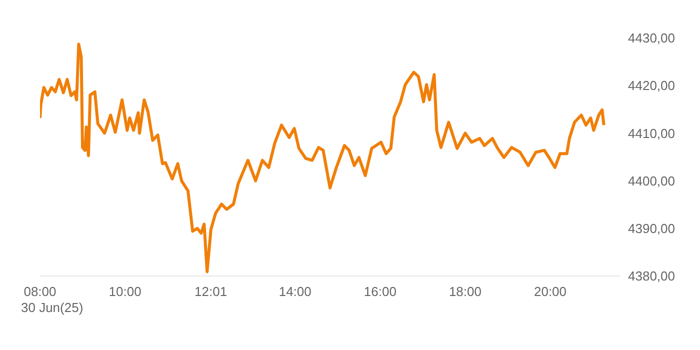 This screenshot has height=350, width=700. I want to click on x-tick-label: 12:01, so click(211, 291).